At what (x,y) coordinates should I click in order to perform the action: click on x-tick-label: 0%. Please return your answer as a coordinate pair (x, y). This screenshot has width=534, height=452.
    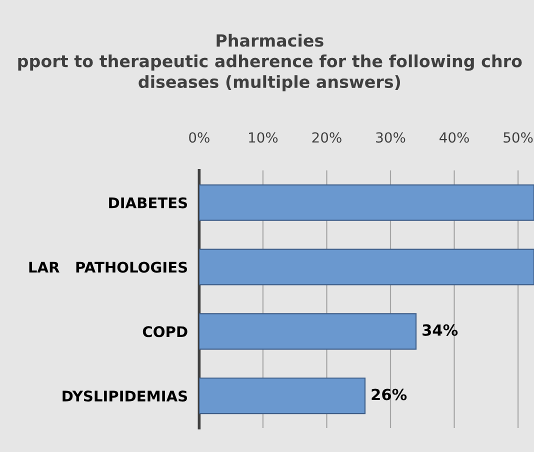
    Looking at the image, I should click on (199, 137).